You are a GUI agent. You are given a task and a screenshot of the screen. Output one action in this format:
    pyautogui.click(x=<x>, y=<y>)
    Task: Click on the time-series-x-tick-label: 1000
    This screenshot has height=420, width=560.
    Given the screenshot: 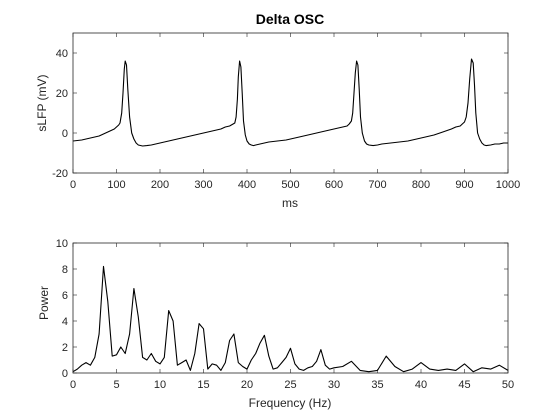 What is the action you would take?
    pyautogui.click(x=508, y=185)
    